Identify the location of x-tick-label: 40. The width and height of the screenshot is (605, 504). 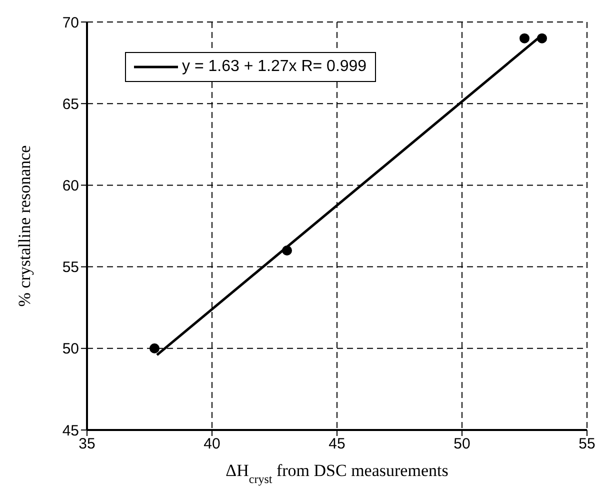
(212, 444).